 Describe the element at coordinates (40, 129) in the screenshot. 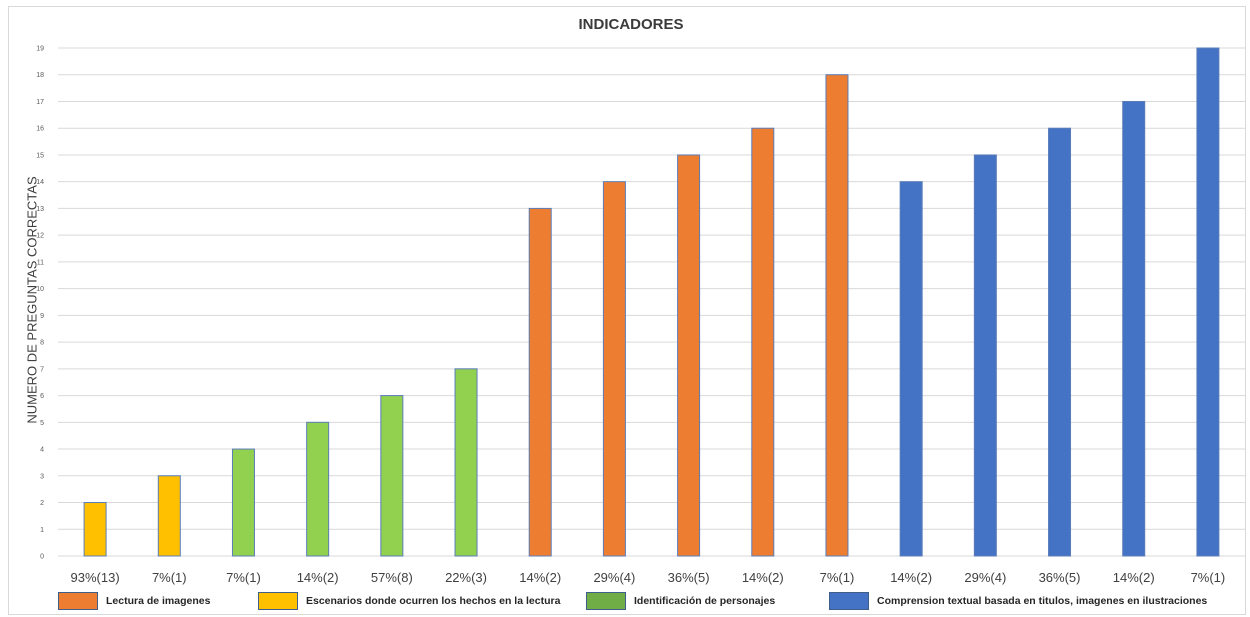

I see `y-tick-label: 16` at that location.